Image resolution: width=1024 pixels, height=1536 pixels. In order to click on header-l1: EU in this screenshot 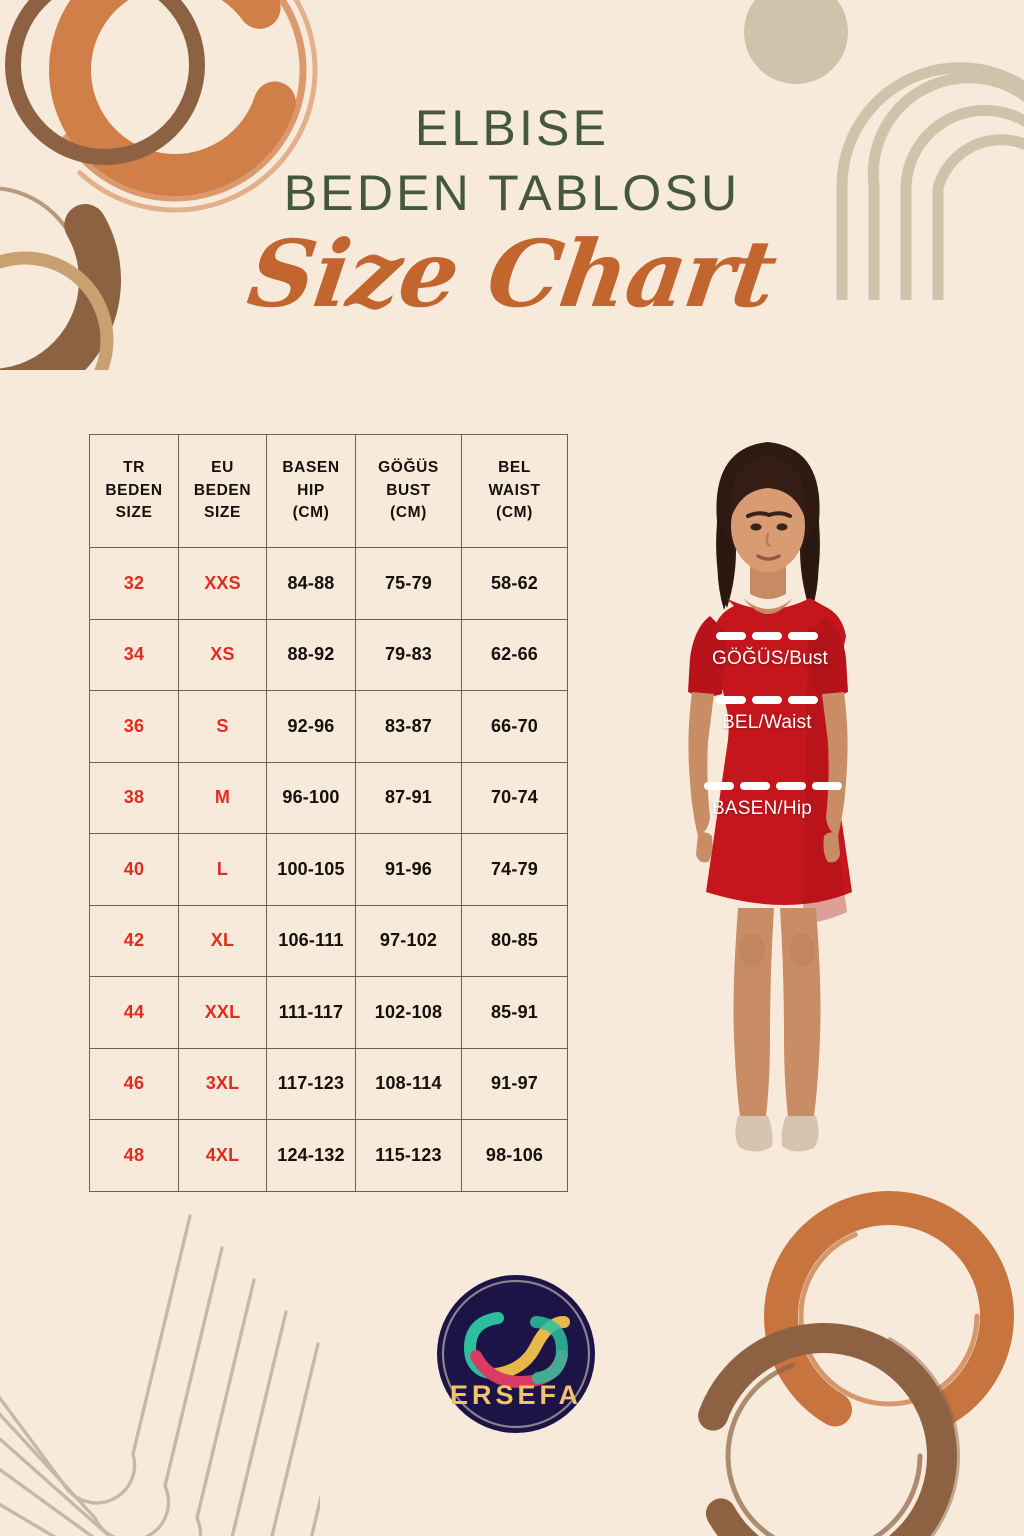, I will do `click(222, 468)`.